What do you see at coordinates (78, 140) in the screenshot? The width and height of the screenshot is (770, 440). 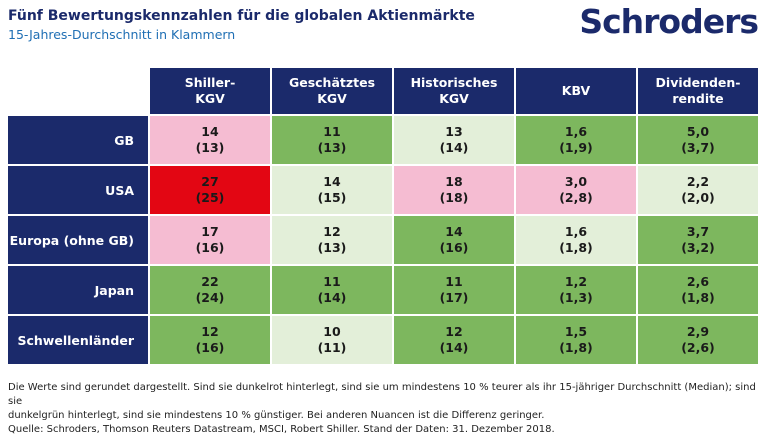 I see `row-label: GB` at bounding box center [78, 140].